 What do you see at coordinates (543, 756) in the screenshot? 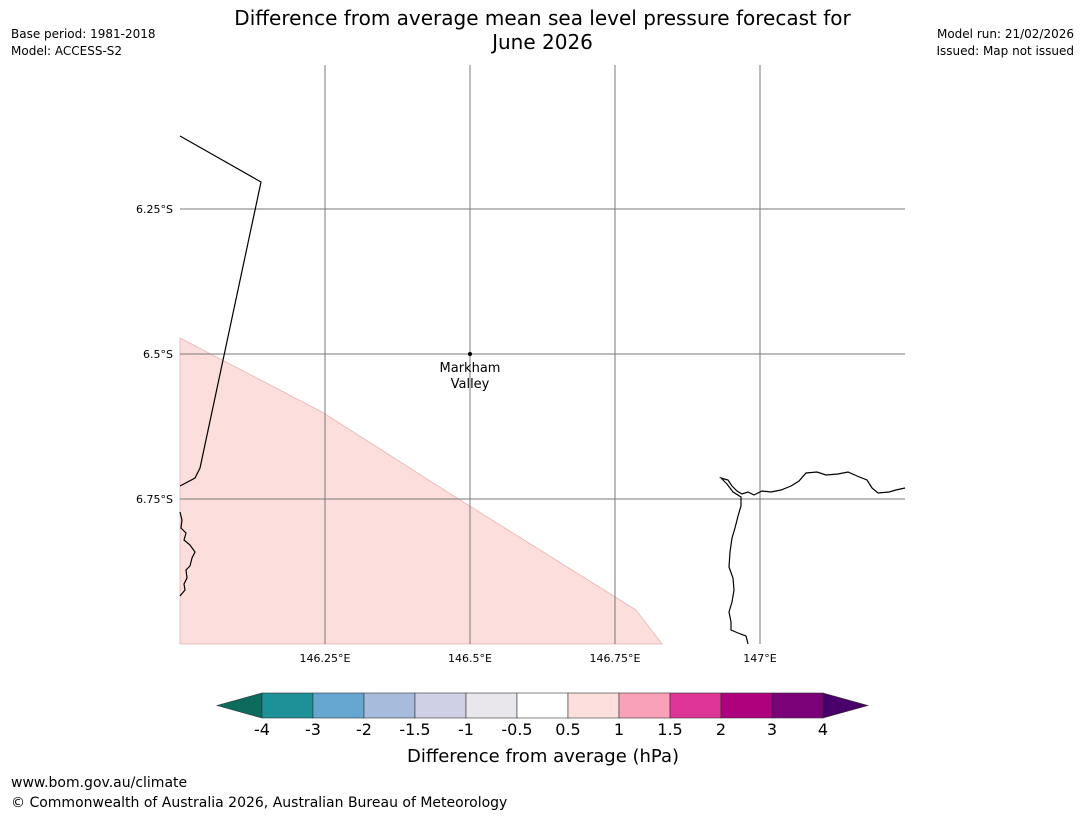
I see `colorbar-label: Difference from average (hPa)` at bounding box center [543, 756].